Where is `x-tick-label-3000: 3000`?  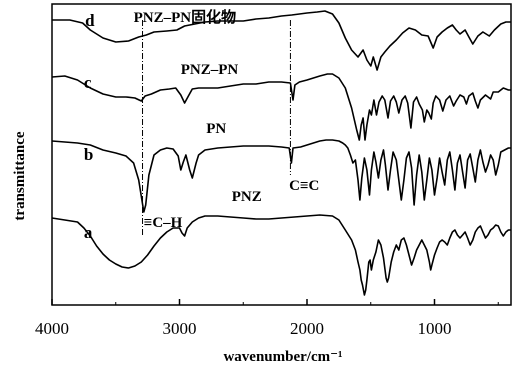 x-tick-label-3000: 3000 is located at coordinates (180, 328).